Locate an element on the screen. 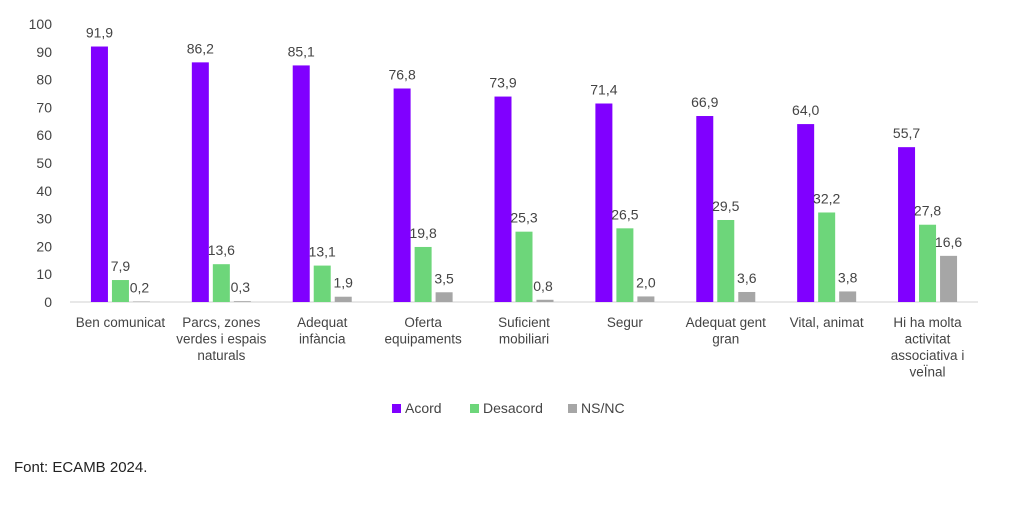 Image resolution: width=1024 pixels, height=517 pixels. data-label: 13,1 is located at coordinates (322, 252).